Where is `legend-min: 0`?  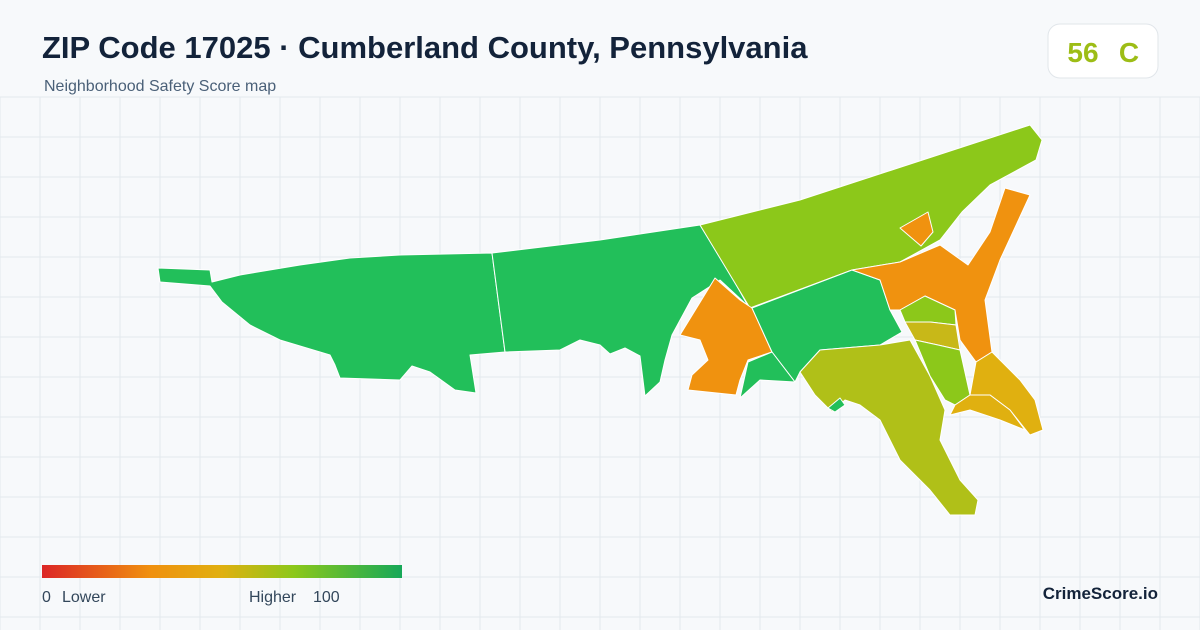 legend-min: 0 is located at coordinates (46, 597).